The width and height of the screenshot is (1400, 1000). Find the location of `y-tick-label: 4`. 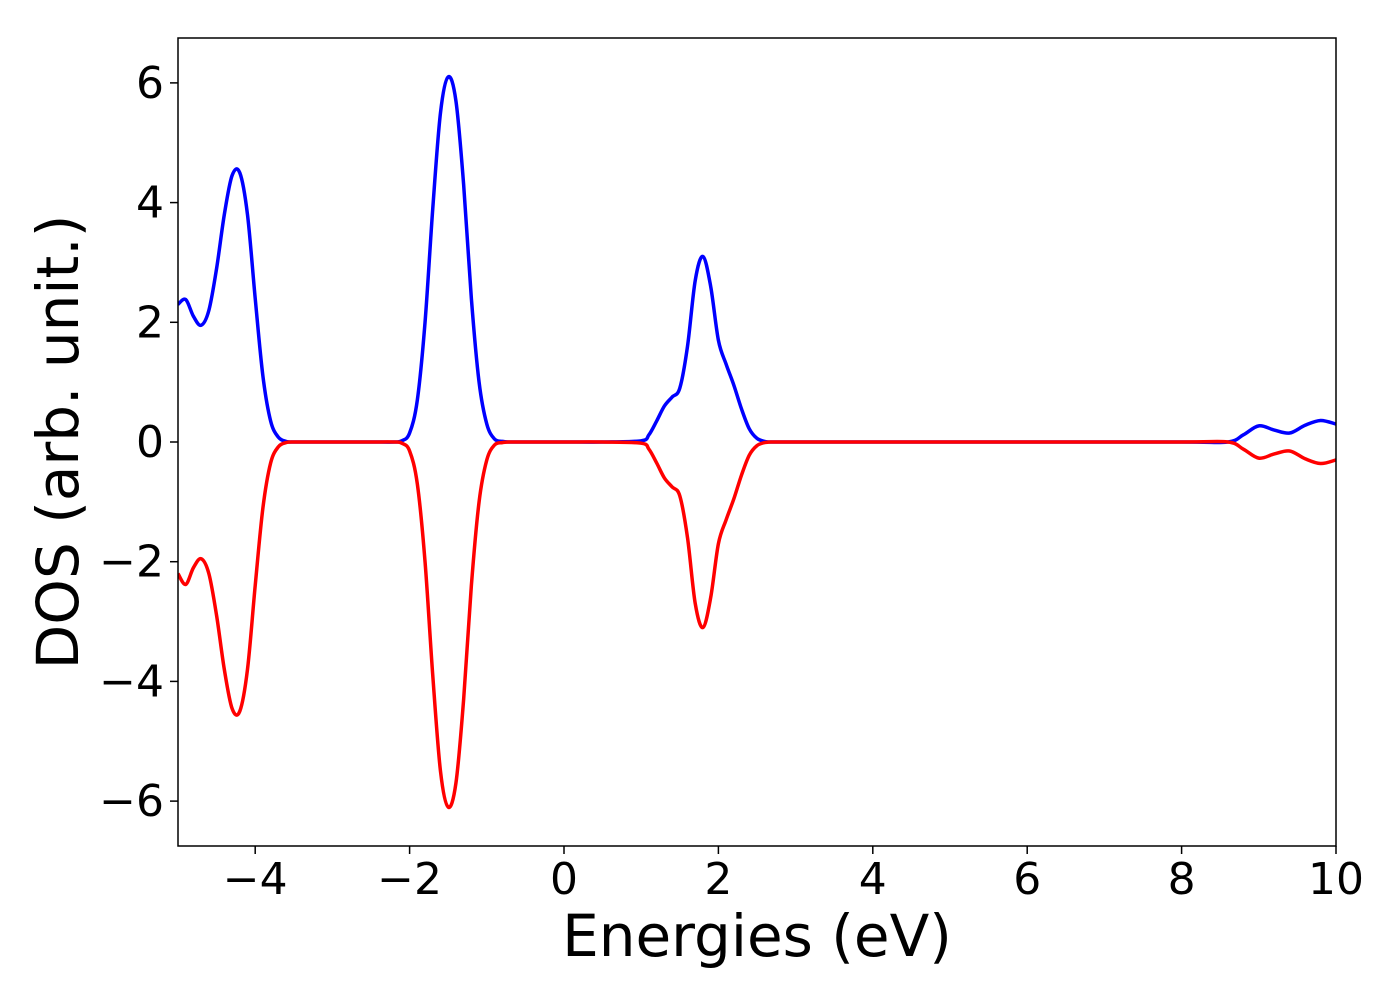

y-tick-label: 4 is located at coordinates (150, 203).